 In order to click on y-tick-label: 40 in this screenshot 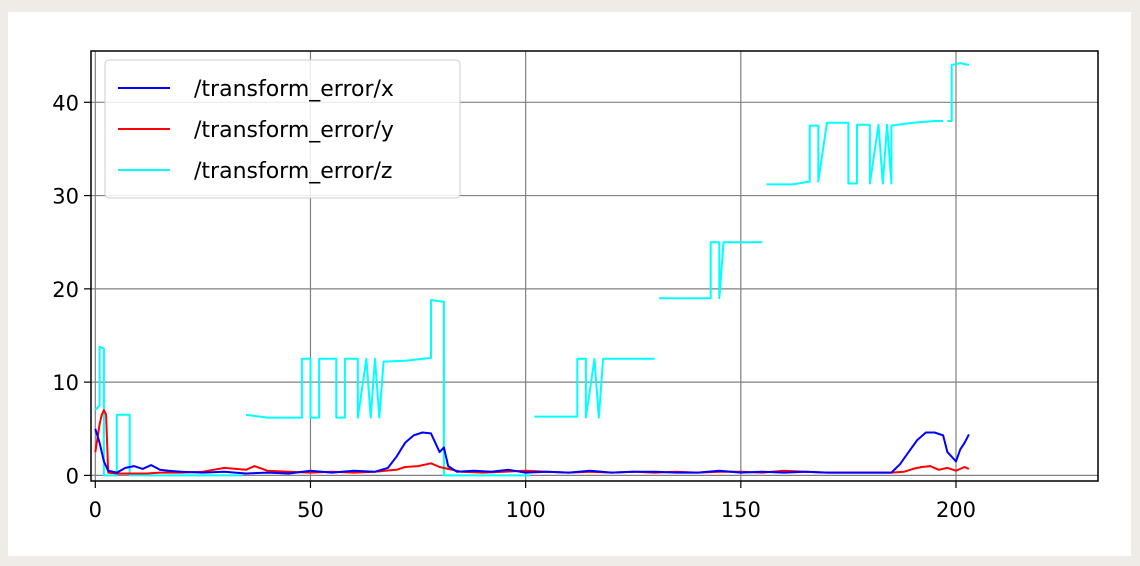, I will do `click(65, 103)`.